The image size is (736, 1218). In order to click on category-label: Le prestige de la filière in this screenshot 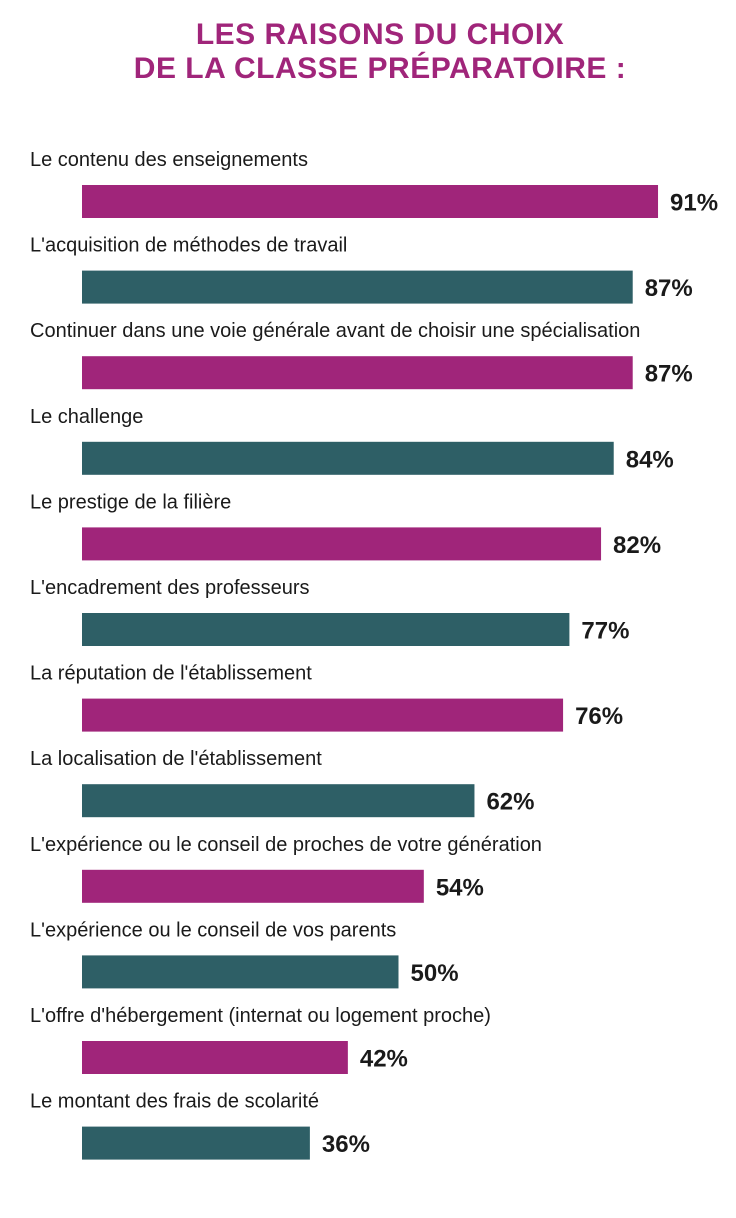, I will do `click(130, 502)`.